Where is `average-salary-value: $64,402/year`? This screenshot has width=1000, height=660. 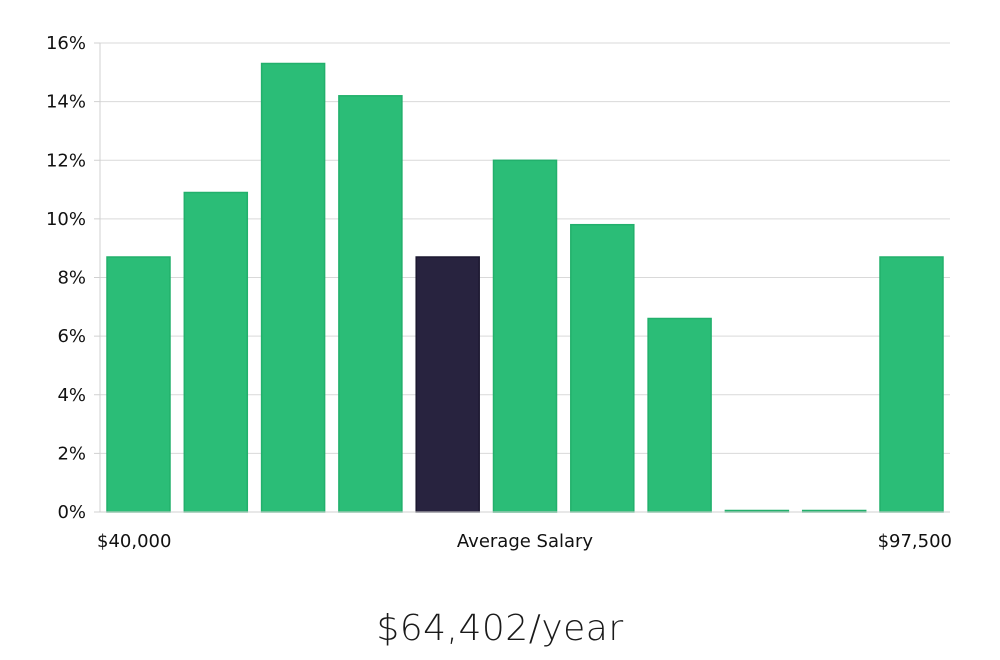
average-salary-value: $64,402/year is located at coordinates (500, 628).